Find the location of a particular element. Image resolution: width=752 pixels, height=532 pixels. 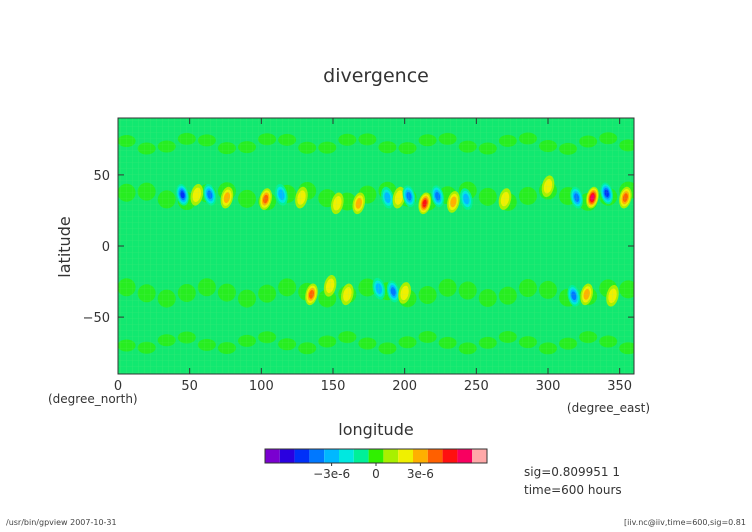

colorbar is located at coordinates (376, 456).